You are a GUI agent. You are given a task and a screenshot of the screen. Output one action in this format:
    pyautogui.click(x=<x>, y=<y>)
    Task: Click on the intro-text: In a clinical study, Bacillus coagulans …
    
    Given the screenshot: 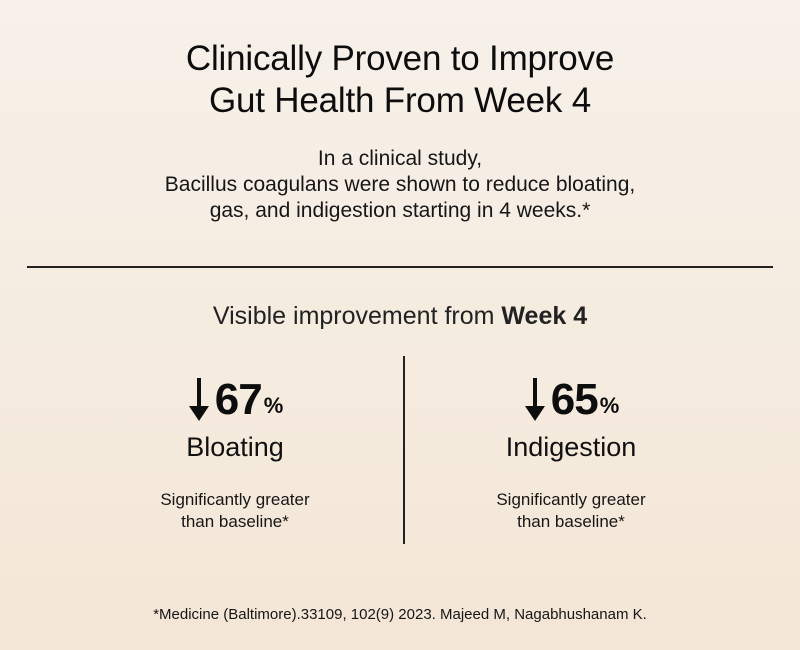 What is the action you would take?
    pyautogui.click(x=400, y=185)
    